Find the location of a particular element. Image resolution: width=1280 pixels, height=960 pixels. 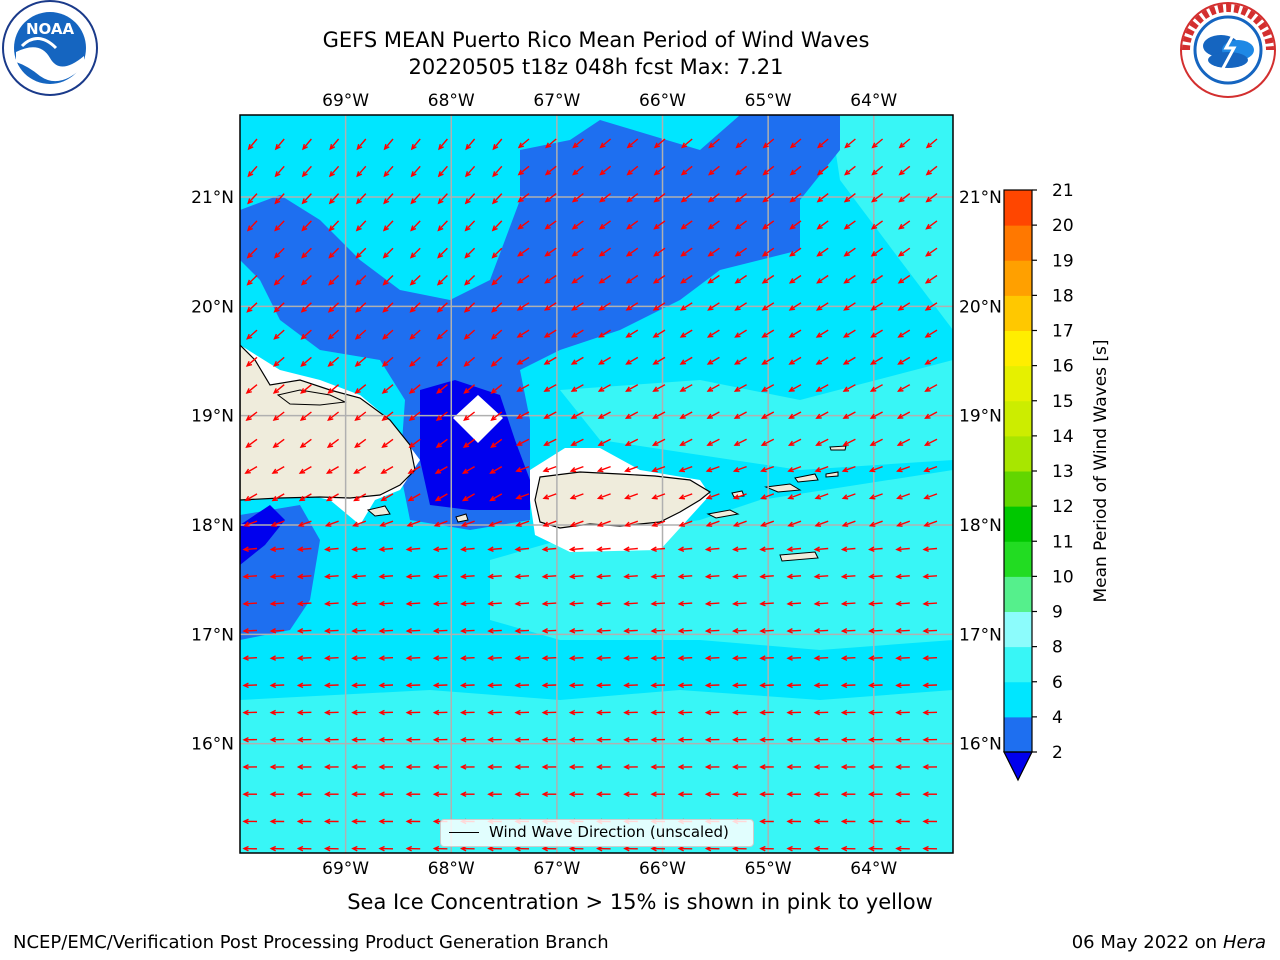

lon-tick-label: 67°W is located at coordinates (556, 869).